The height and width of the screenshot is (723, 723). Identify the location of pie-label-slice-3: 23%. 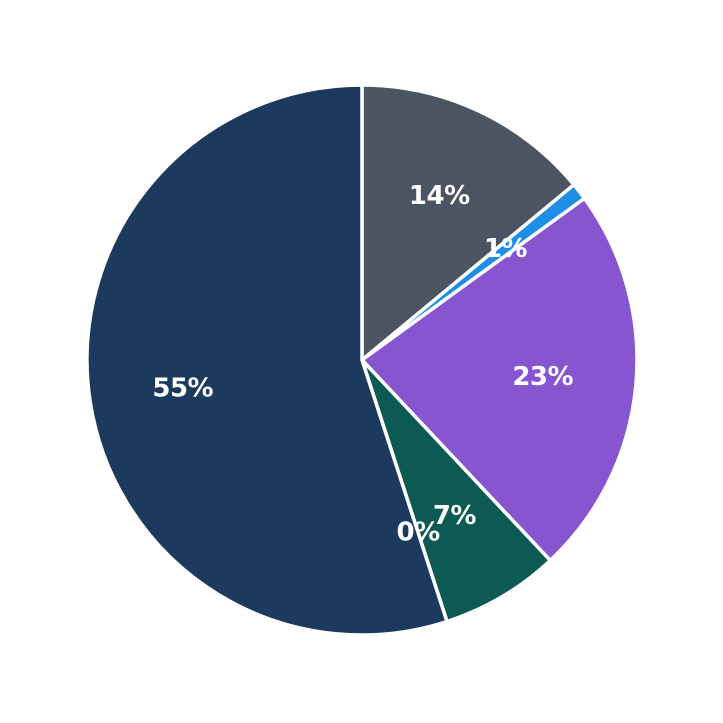
(542, 377).